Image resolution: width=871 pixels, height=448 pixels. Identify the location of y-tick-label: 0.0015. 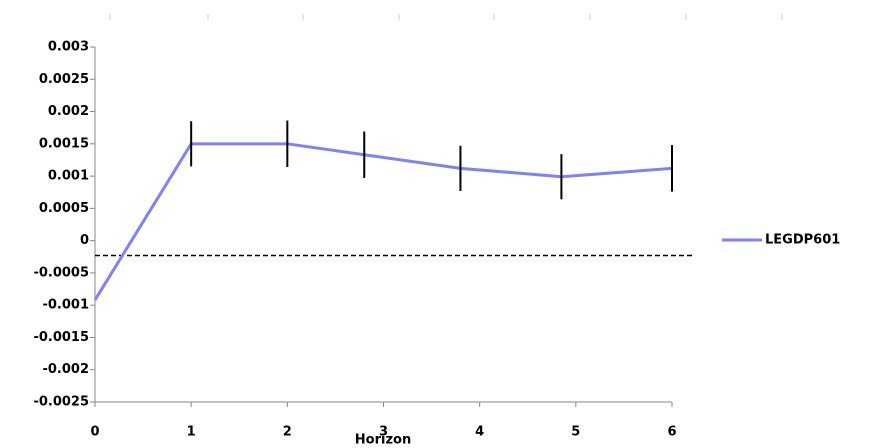
(64, 143).